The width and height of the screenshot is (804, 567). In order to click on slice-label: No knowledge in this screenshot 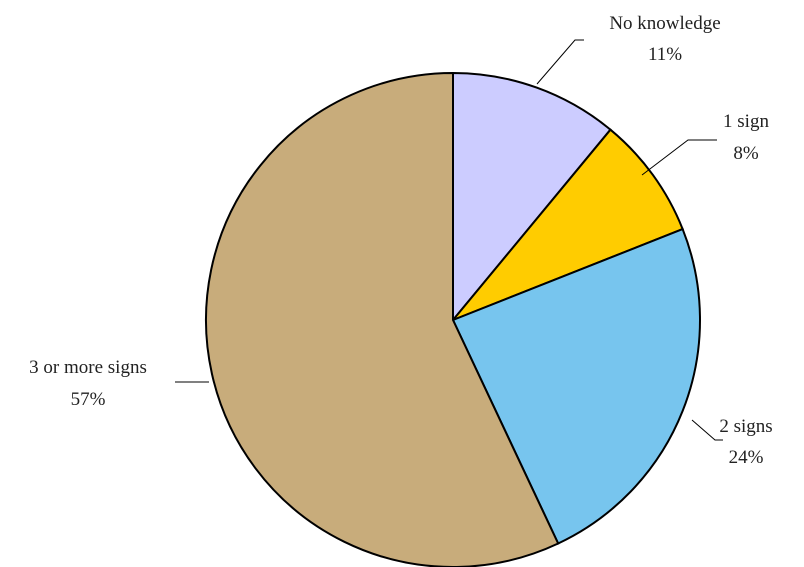, I will do `click(664, 23)`.